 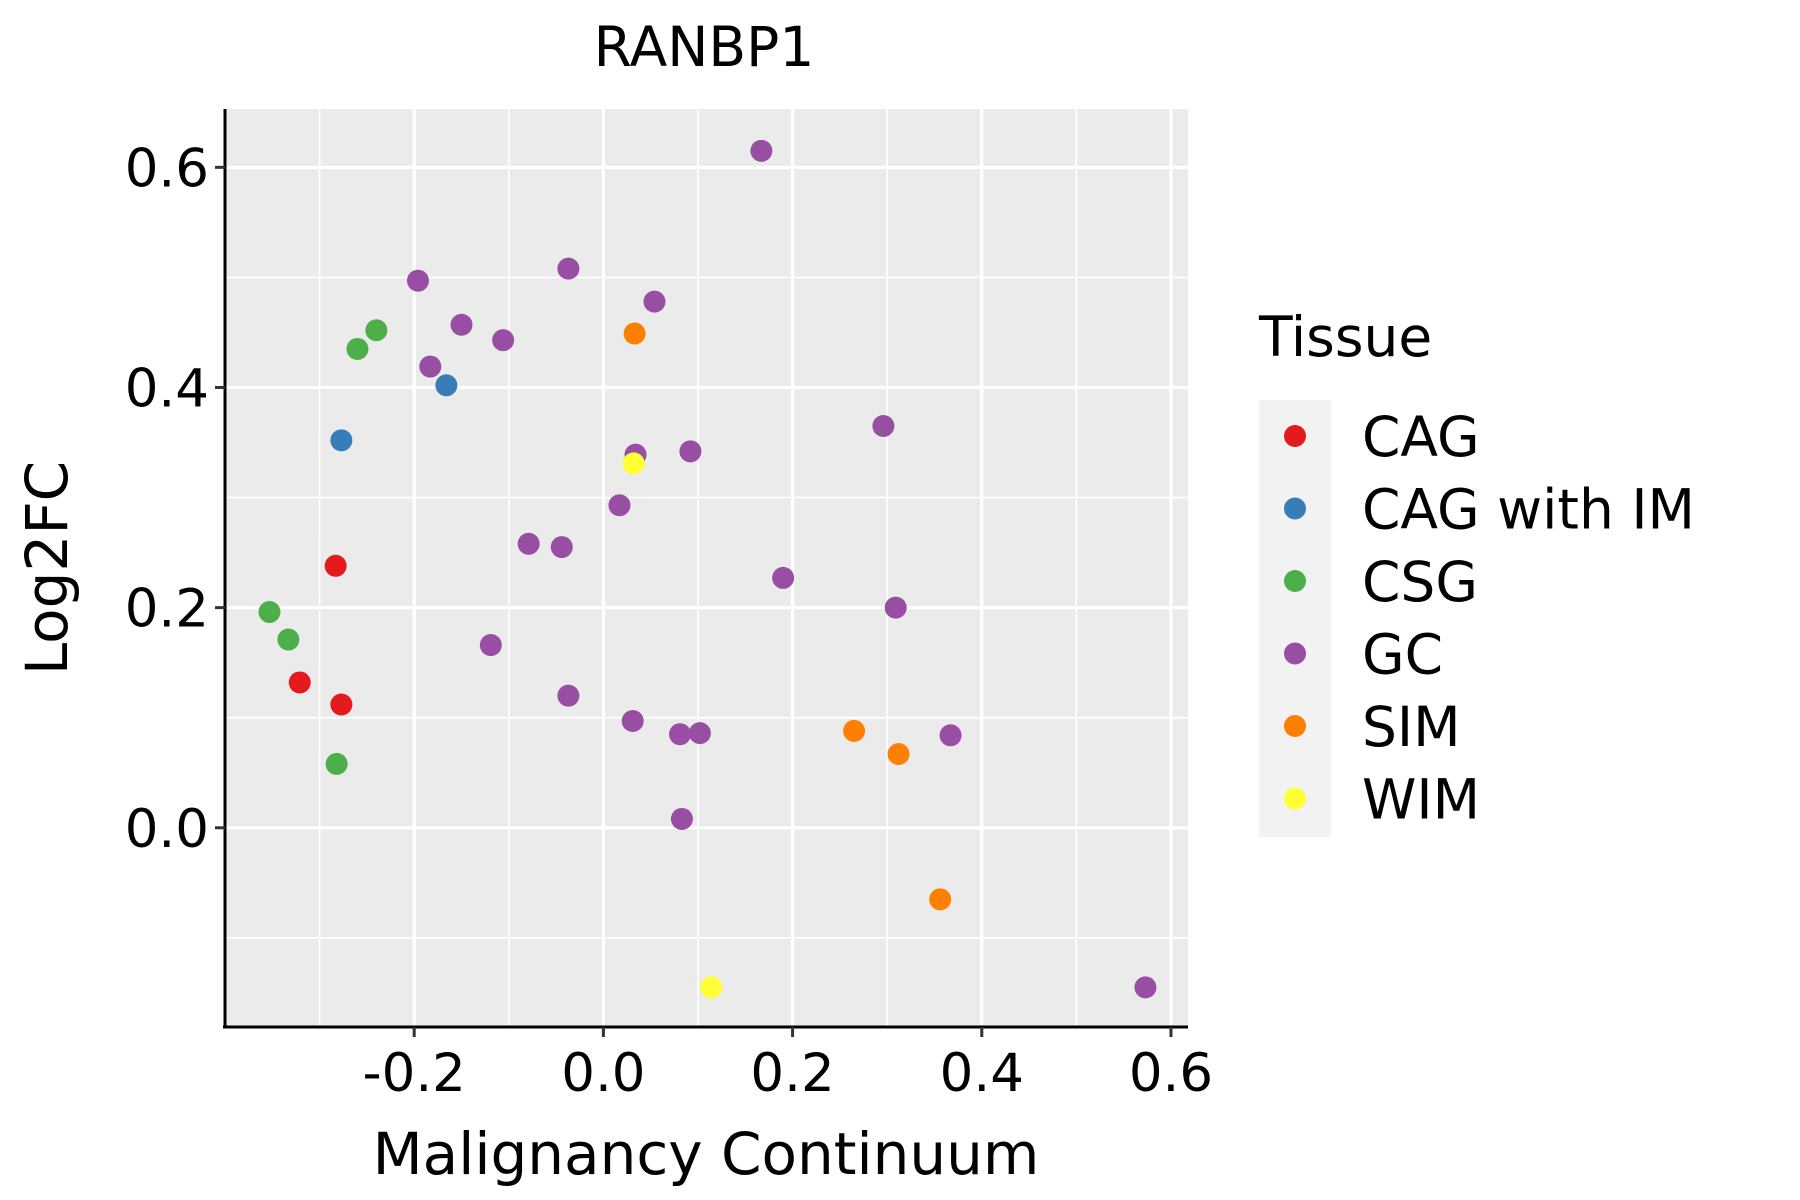 I want to click on x-tick-label: 0.4, so click(x=982, y=1073).